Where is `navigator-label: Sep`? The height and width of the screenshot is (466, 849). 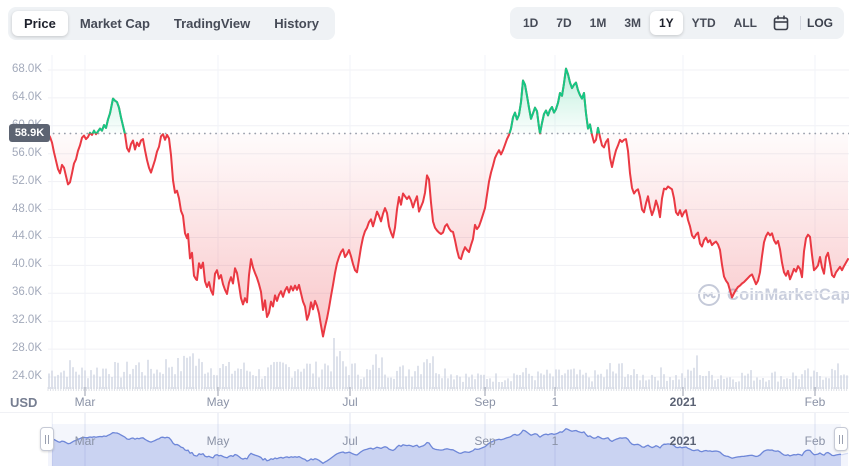
navigator-label: Sep is located at coordinates (485, 441).